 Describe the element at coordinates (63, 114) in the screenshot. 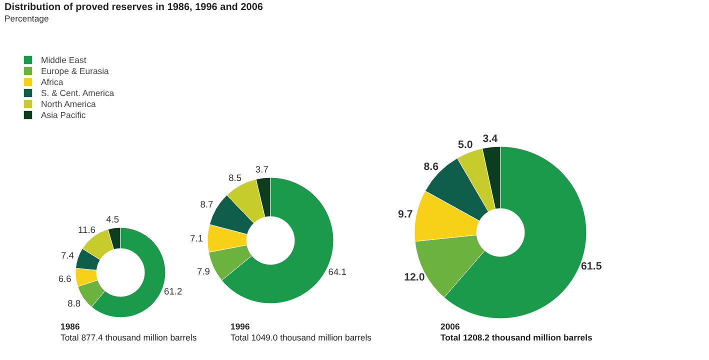

I see `legend-label: Asia Pacific` at that location.